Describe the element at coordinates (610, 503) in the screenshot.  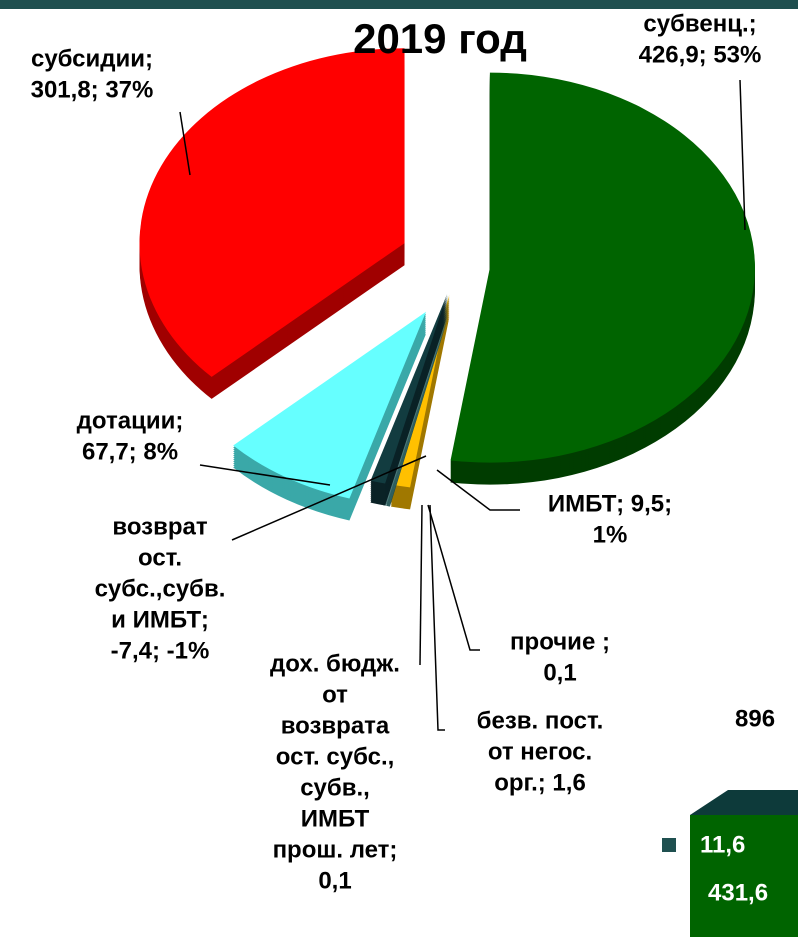
I see `slice-label: ИМБТ; 9,5;` at that location.